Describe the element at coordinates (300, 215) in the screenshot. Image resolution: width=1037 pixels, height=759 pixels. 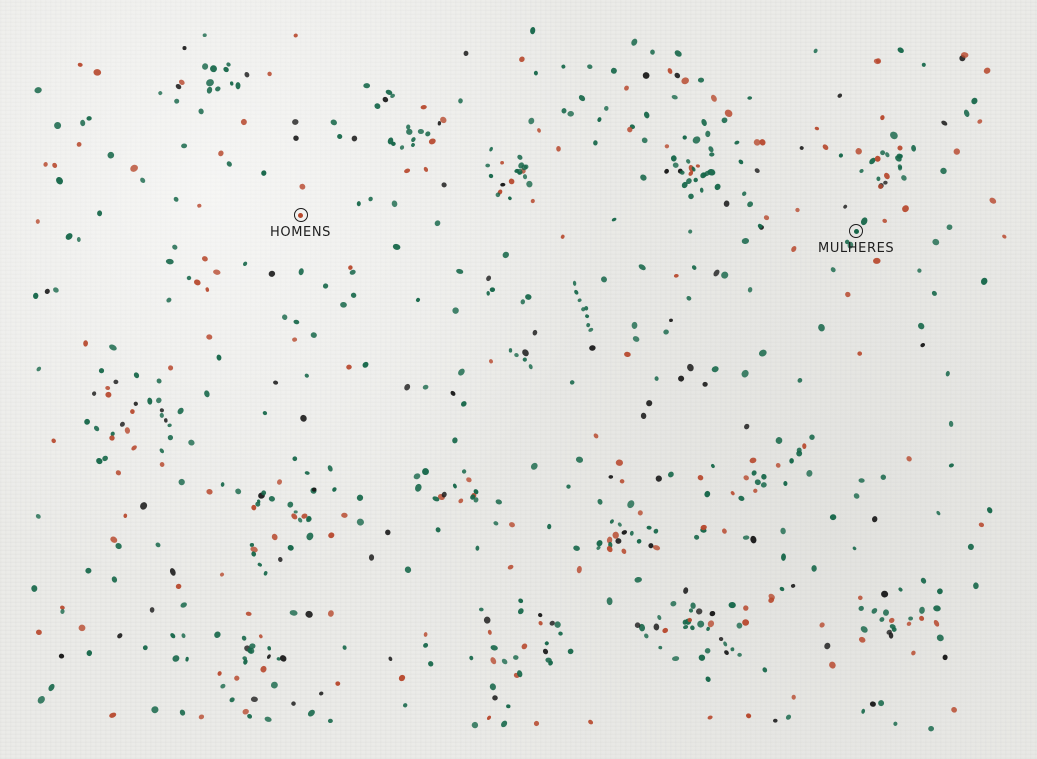
I see `red-center-dot` at that location.